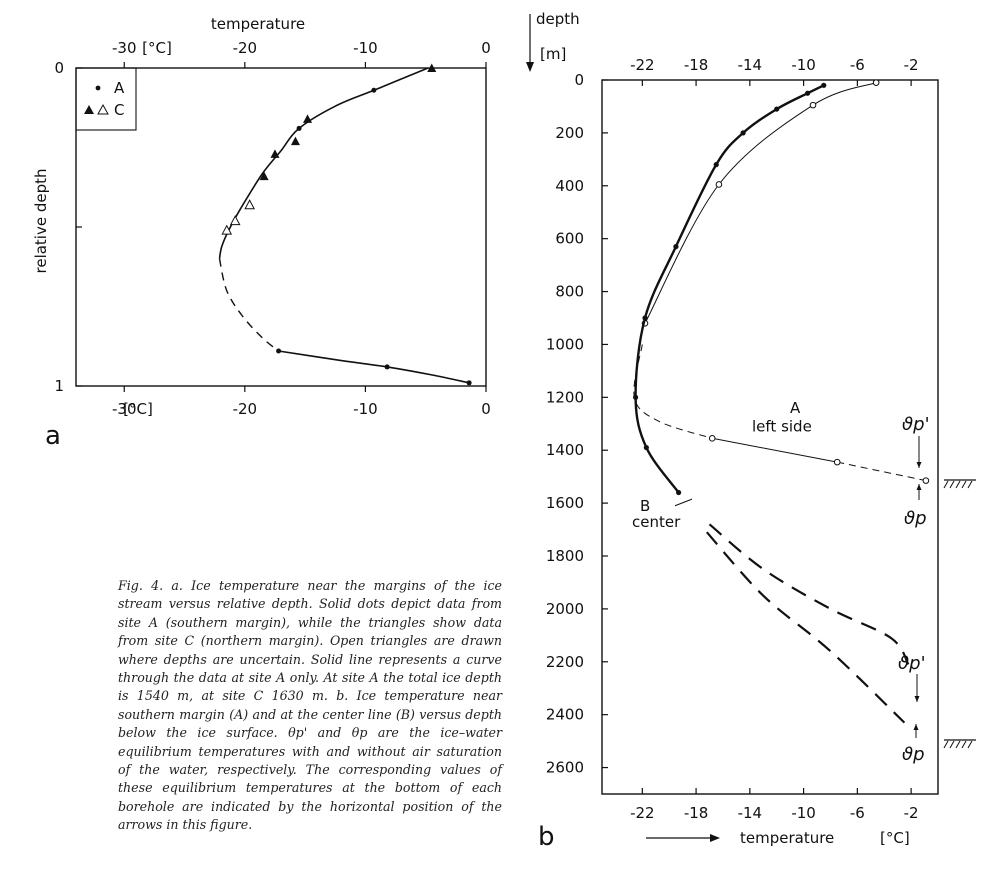 This screenshot has height=871, width=996. I want to click on legend-filled-triangle-icon, so click(89, 109).